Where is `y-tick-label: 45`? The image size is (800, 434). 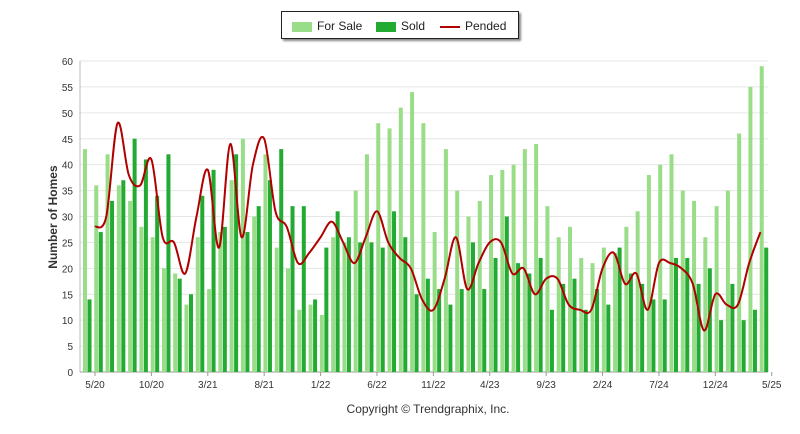
y-tick-label: 45 is located at coordinates (68, 140).